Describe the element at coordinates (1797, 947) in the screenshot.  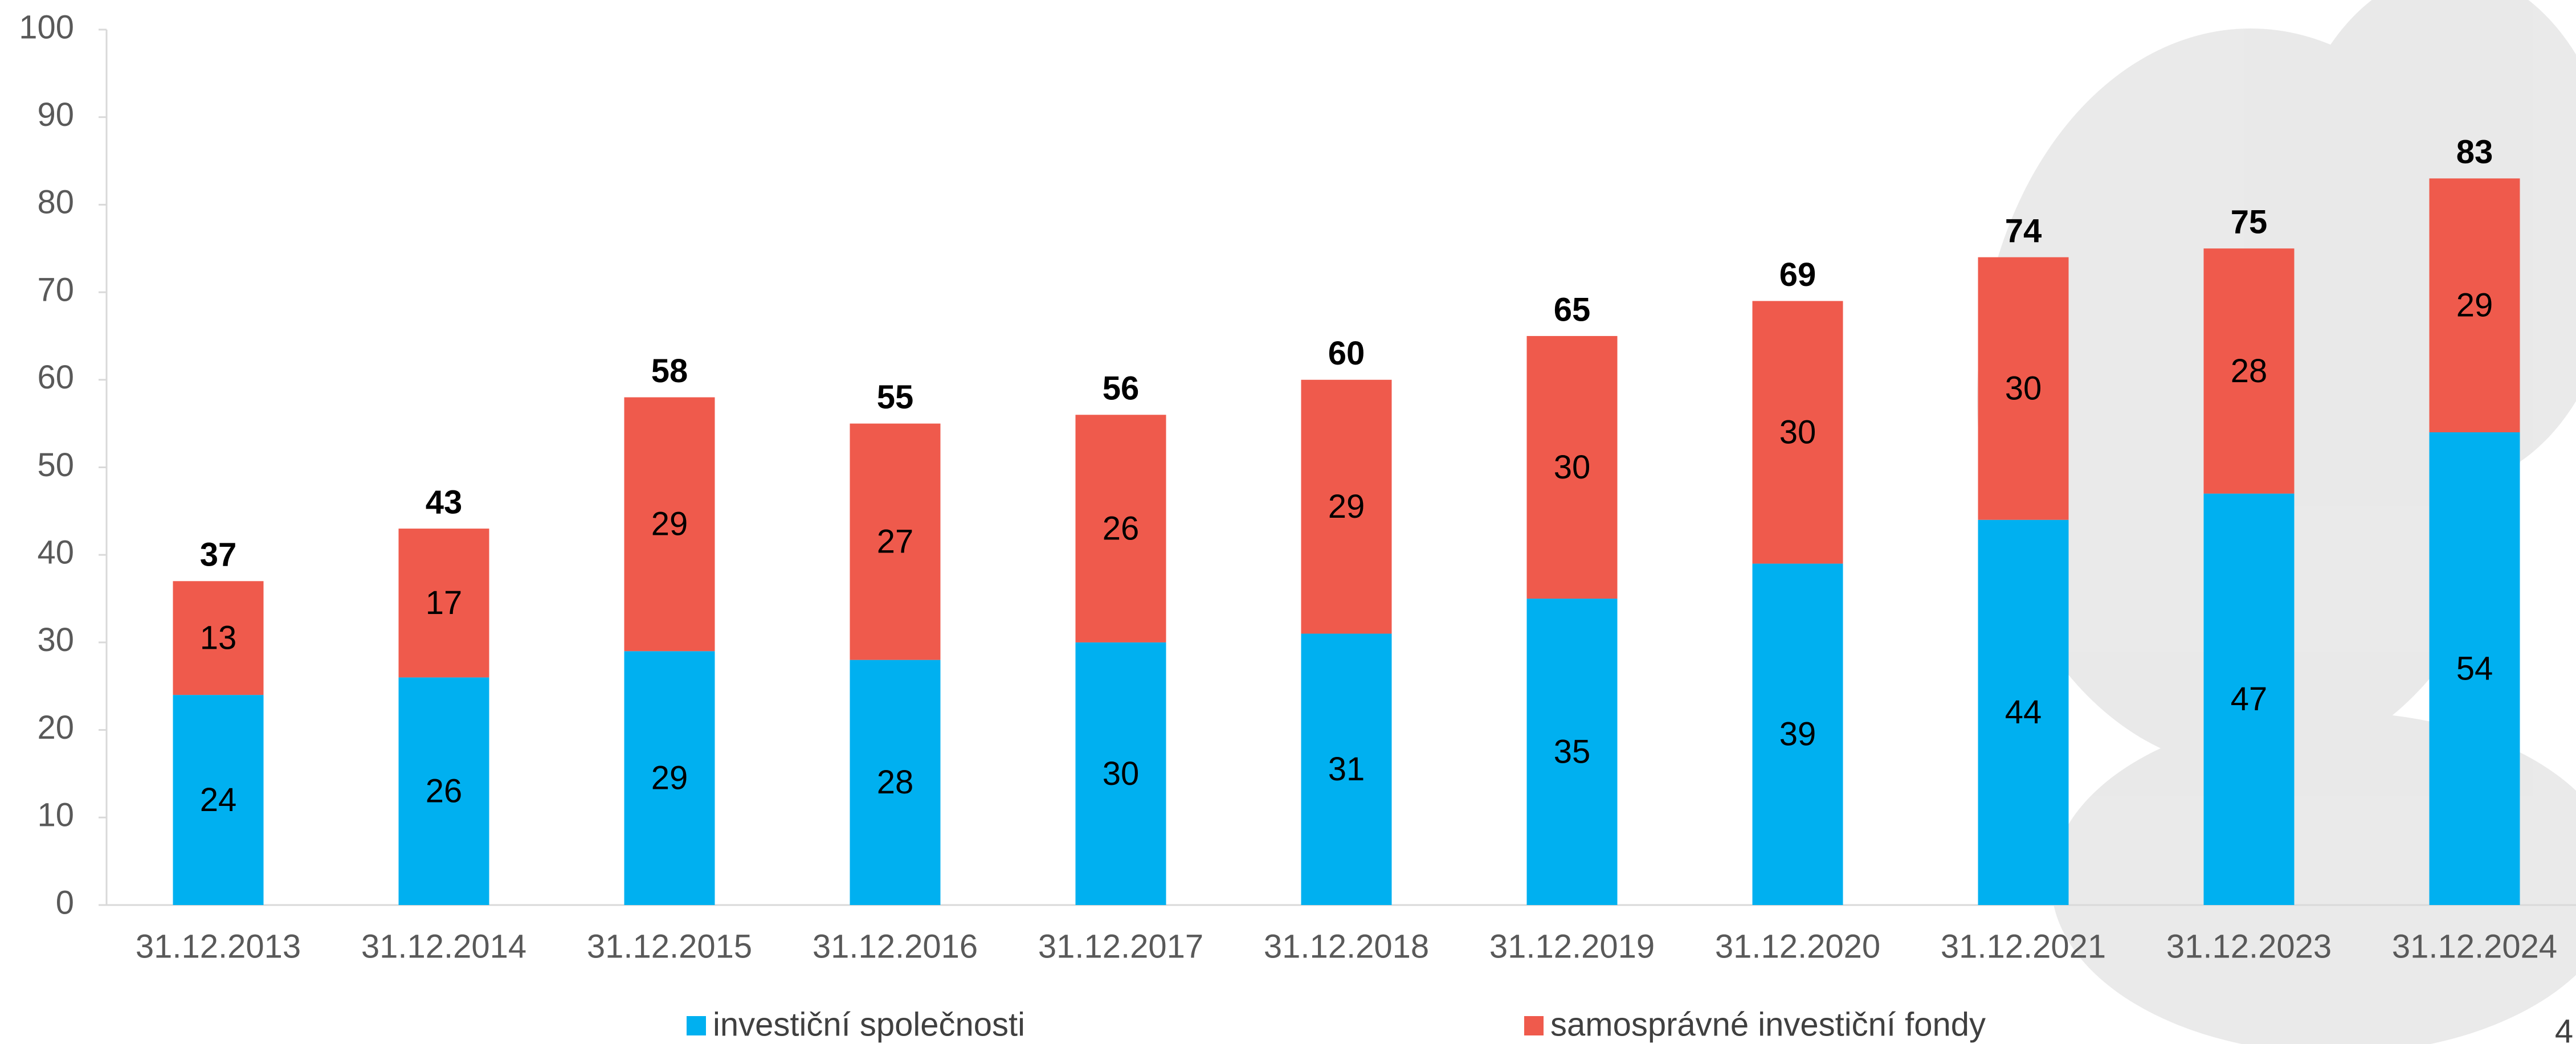
I see `x-tick-label: 31.12.2020` at that location.